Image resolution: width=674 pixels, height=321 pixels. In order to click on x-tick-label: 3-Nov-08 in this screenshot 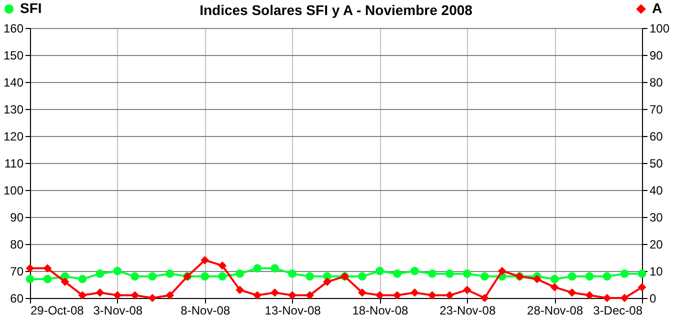, I will do `click(118, 311)`.